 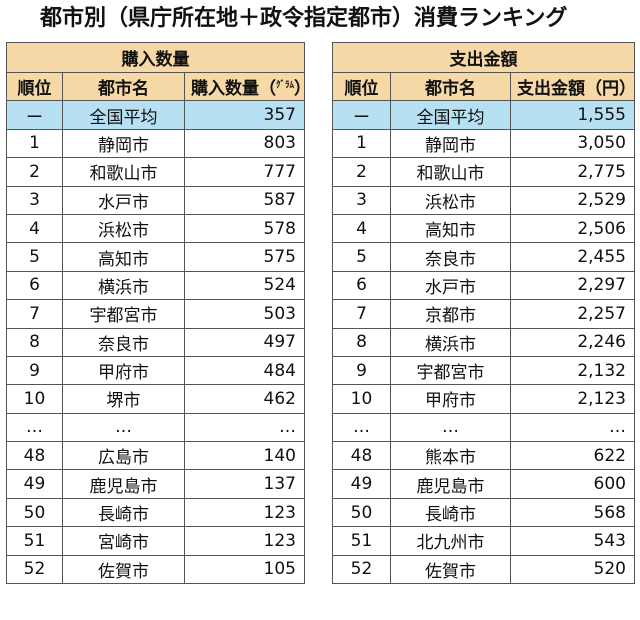 What do you see at coordinates (244, 541) in the screenshot?
I see `value-cell: 123` at bounding box center [244, 541].